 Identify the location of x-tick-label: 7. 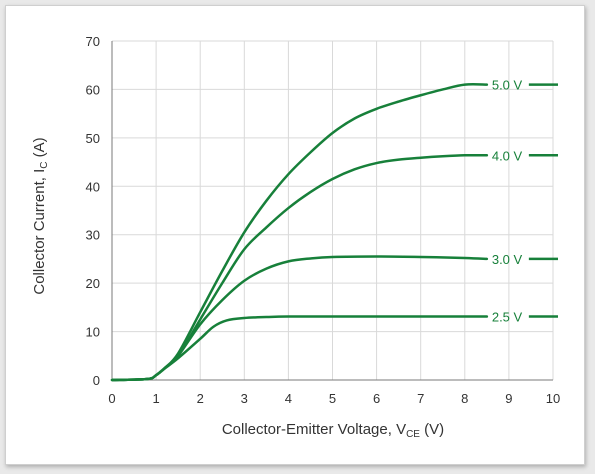
(420, 398).